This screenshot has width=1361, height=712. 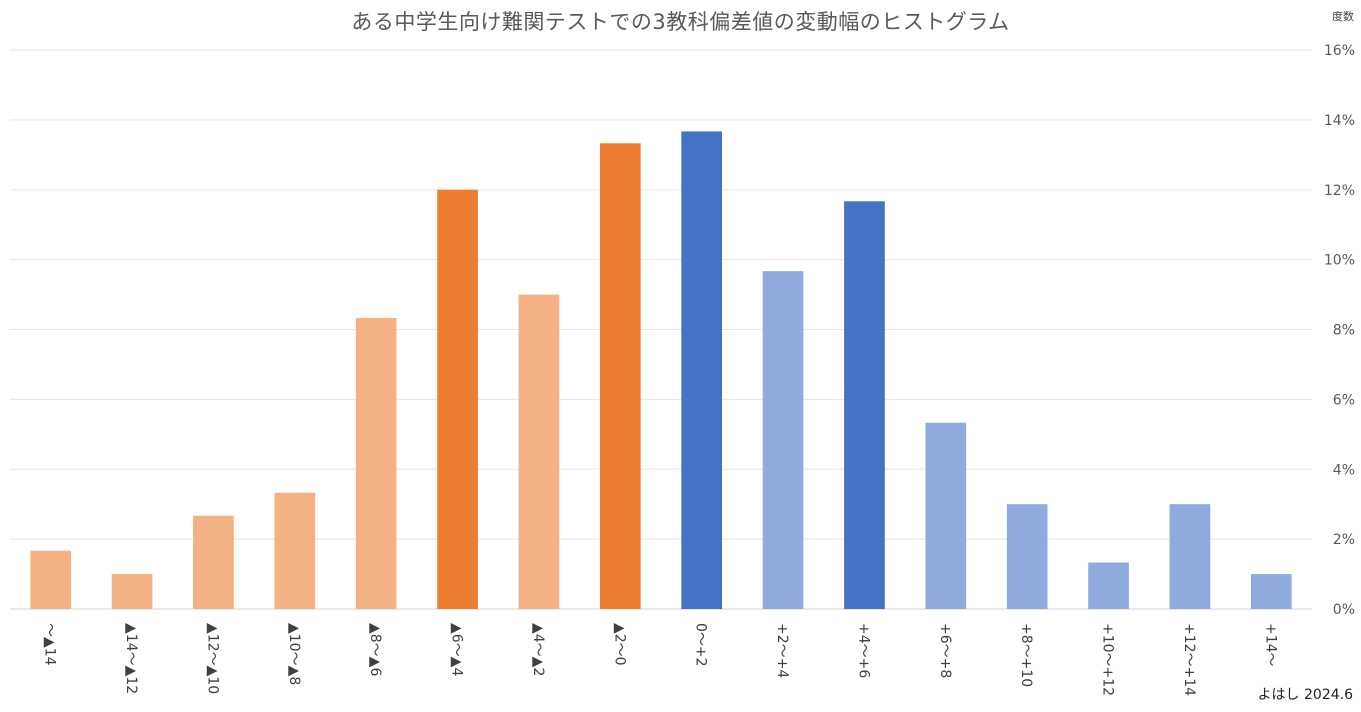 What do you see at coordinates (1339, 121) in the screenshot?
I see `y-tick-label: 14%` at bounding box center [1339, 121].